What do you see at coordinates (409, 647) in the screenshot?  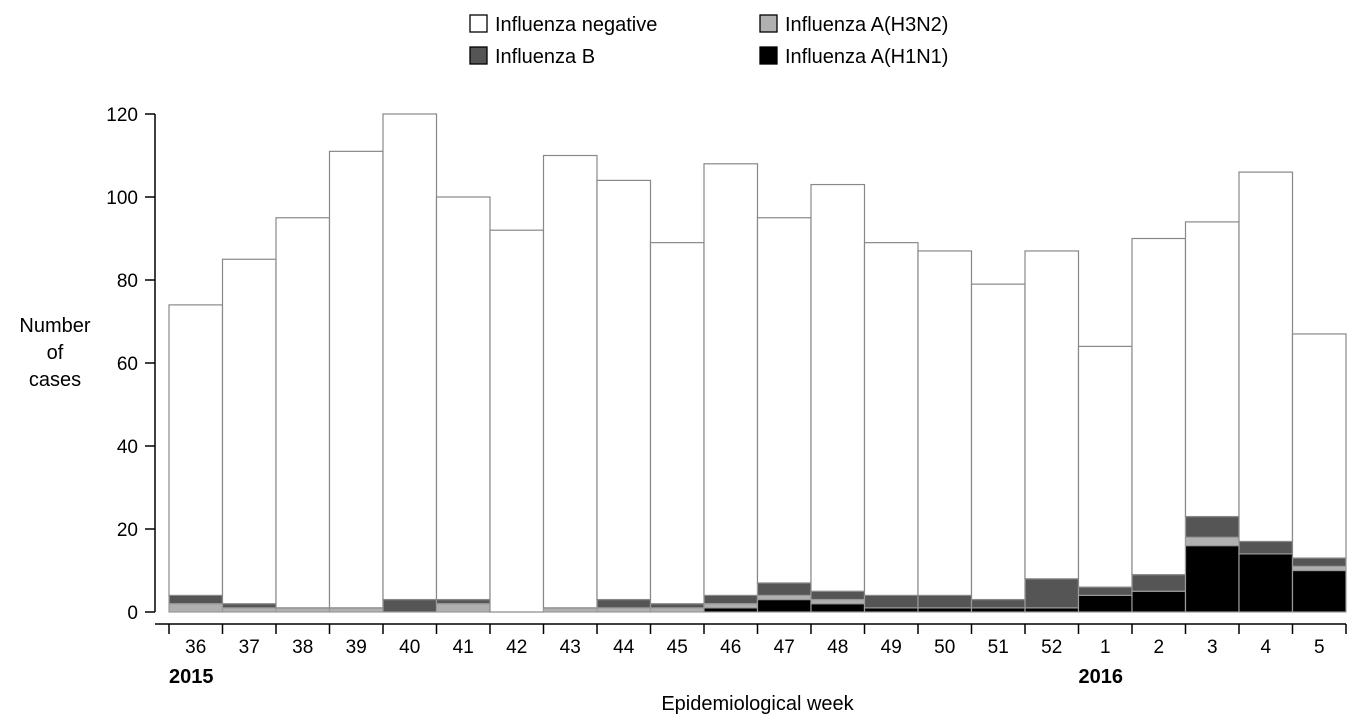 I see `x-tick-label: 40` at bounding box center [409, 647].